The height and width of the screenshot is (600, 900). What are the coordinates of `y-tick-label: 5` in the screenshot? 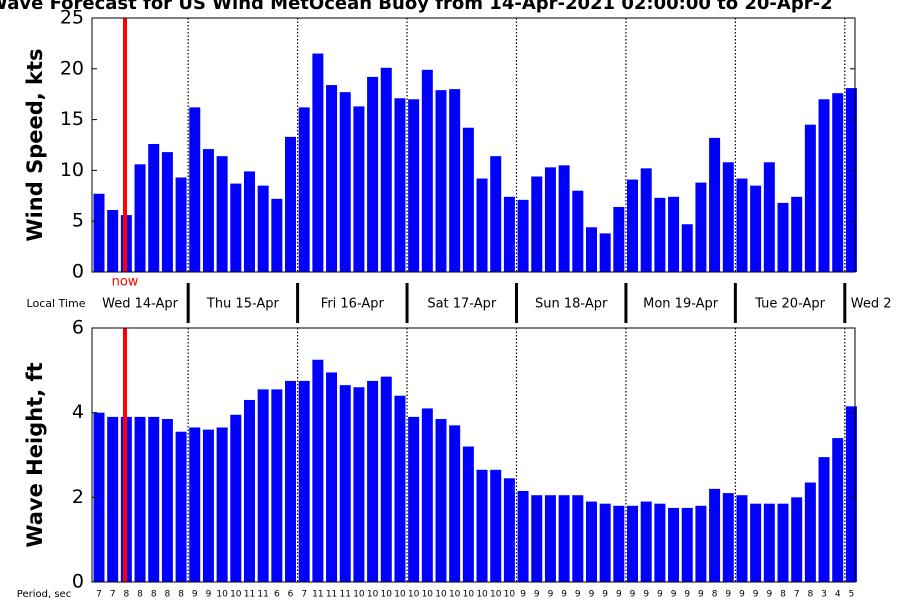 It's located at (78, 221).